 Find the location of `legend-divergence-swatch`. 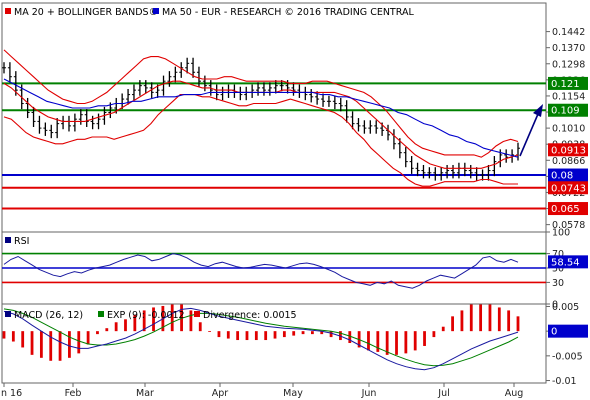

legend-divergence-swatch is located at coordinates (197, 314).